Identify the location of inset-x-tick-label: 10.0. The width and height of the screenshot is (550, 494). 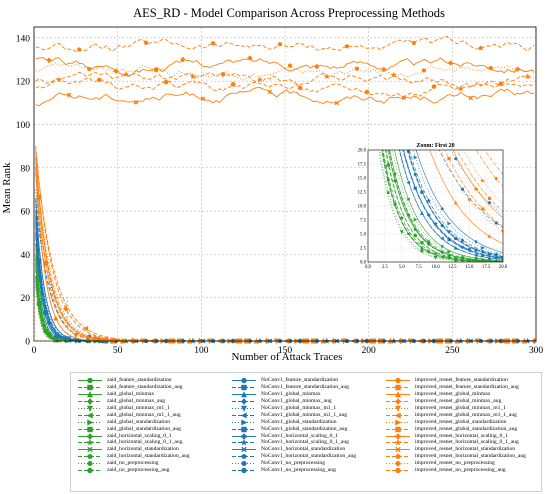
(435, 267).